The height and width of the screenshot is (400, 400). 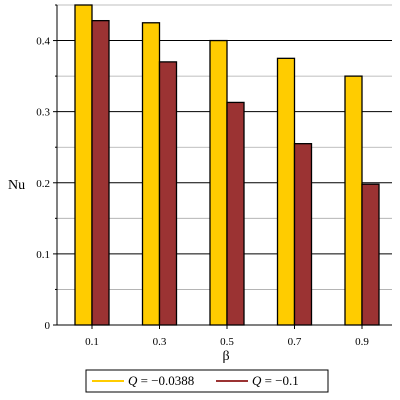 What do you see at coordinates (133, 380) in the screenshot?
I see `legend-symbol-1: Q` at bounding box center [133, 380].